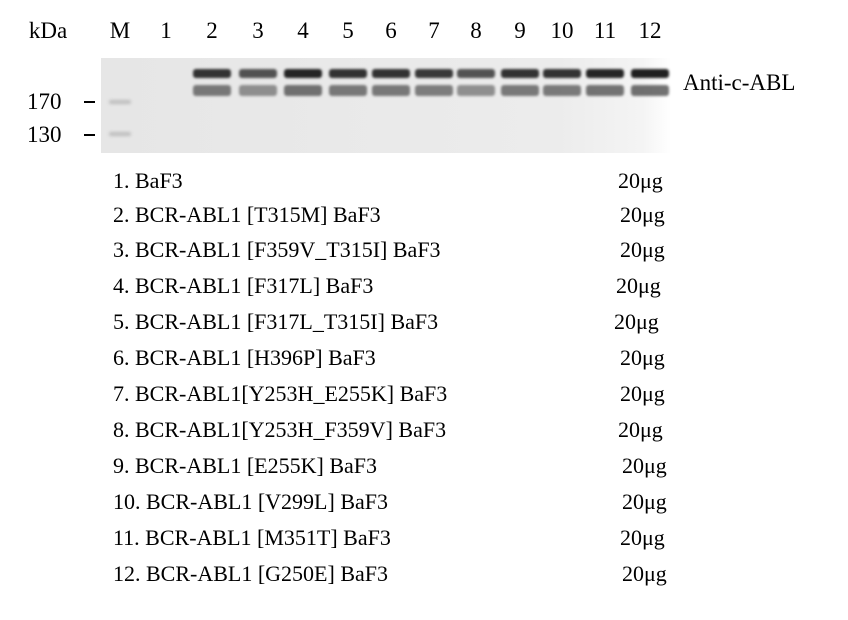  Describe the element at coordinates (244, 357) in the screenshot. I see `sample-label: 6. BCR-ABL1 [H396P] BaF3` at that location.